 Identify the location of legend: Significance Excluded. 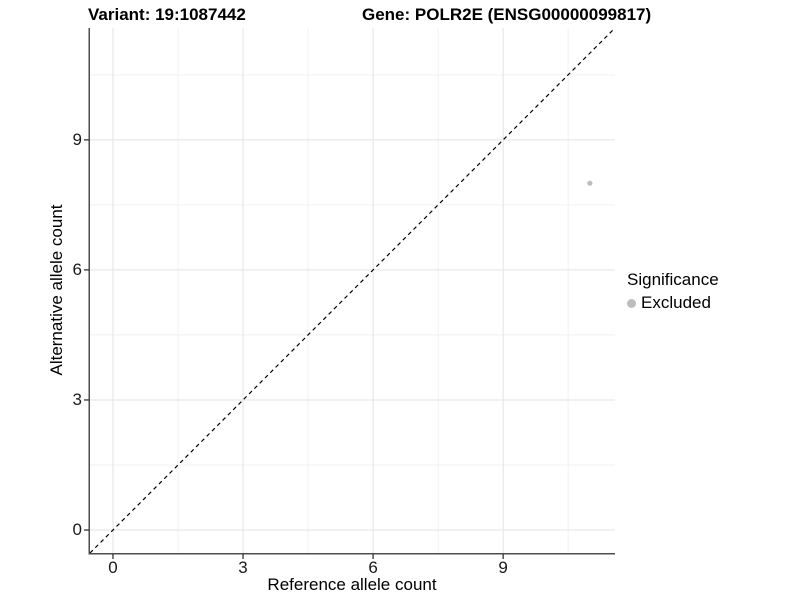
(673, 291).